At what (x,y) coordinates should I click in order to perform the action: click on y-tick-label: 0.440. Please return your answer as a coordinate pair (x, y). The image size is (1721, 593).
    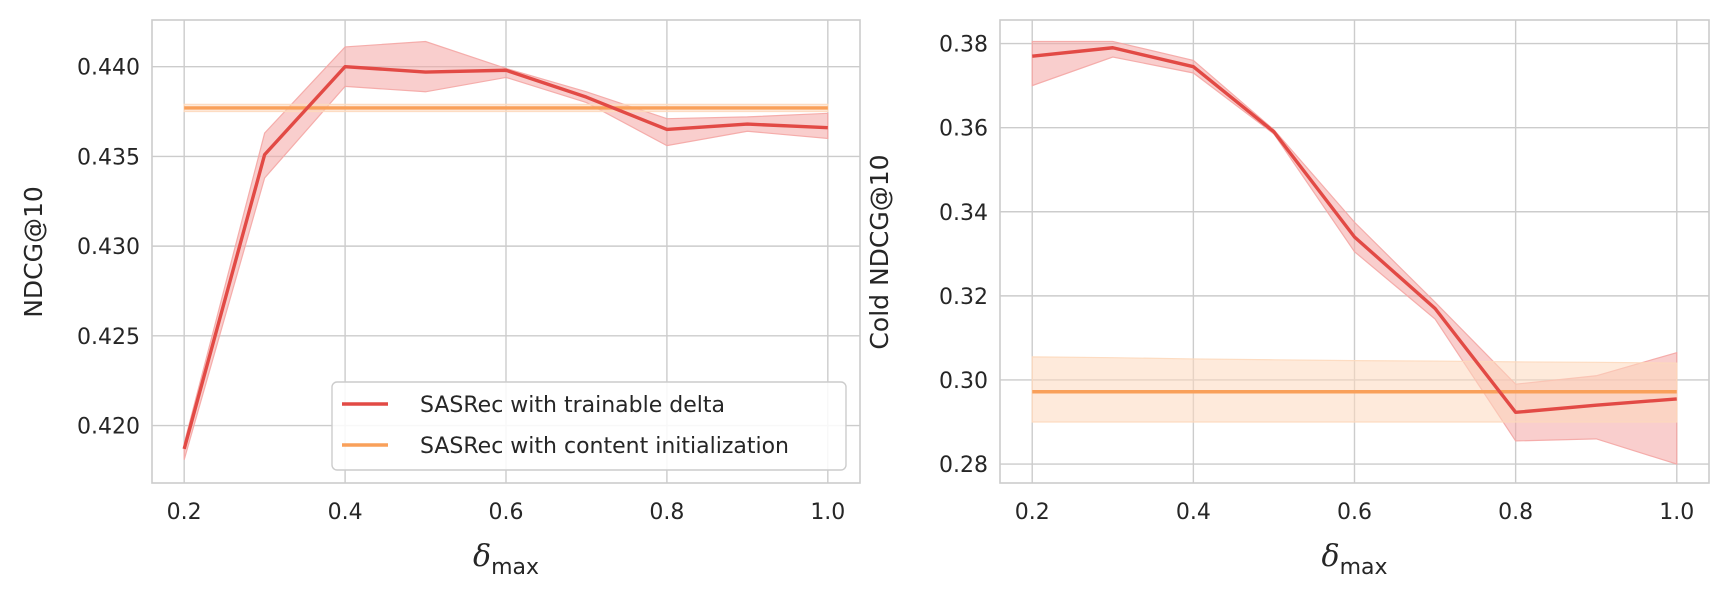
    Looking at the image, I should click on (108, 68).